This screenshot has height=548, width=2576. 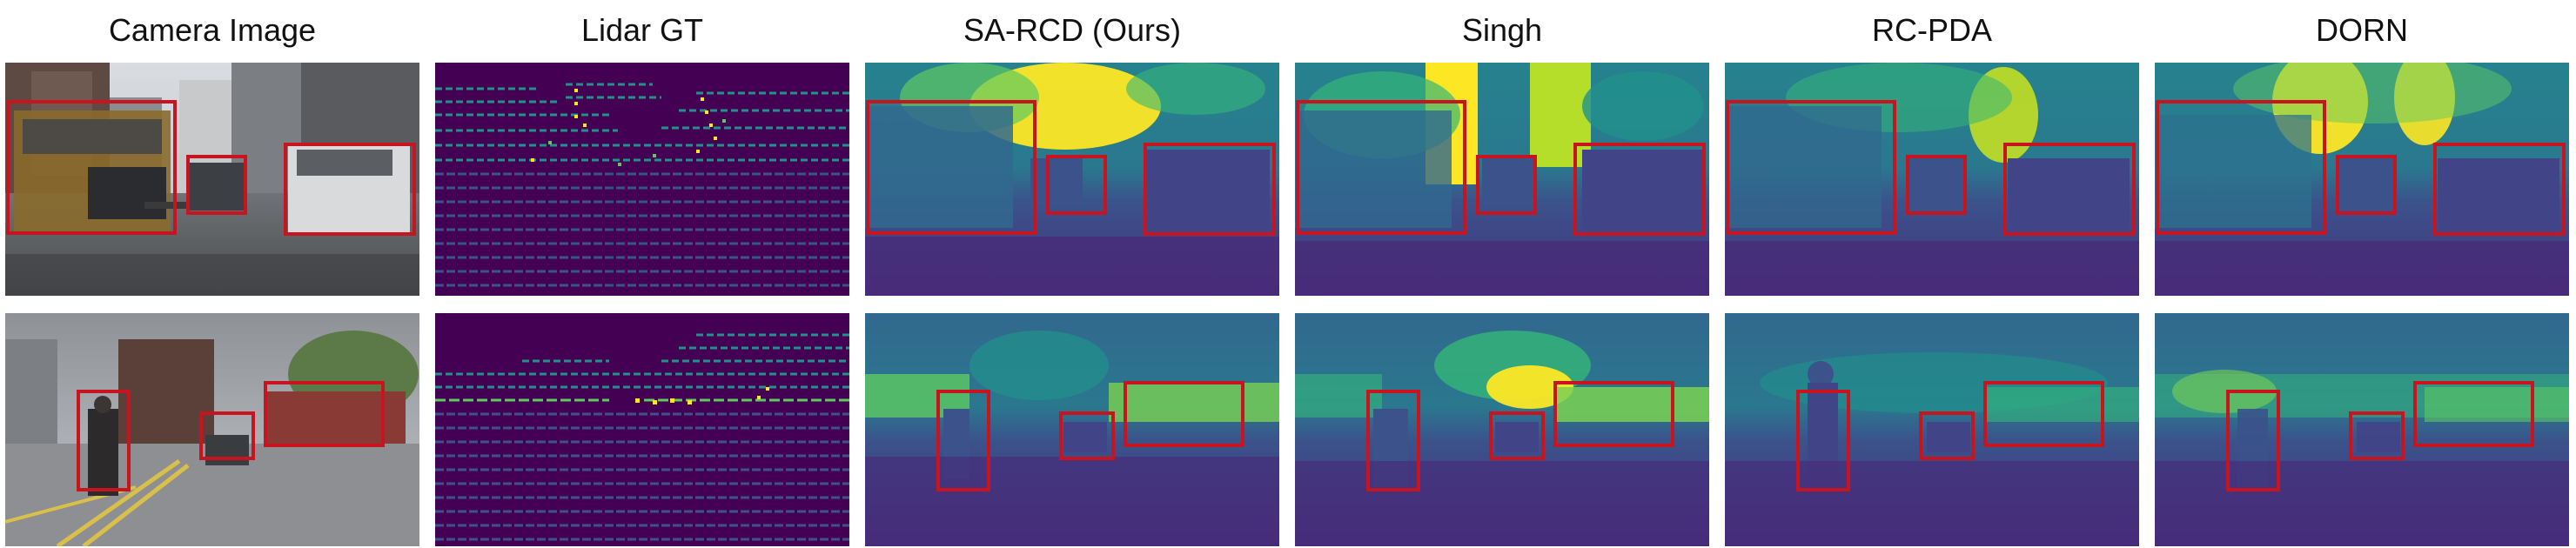 I want to click on camera-image-row2, so click(x=212, y=429).